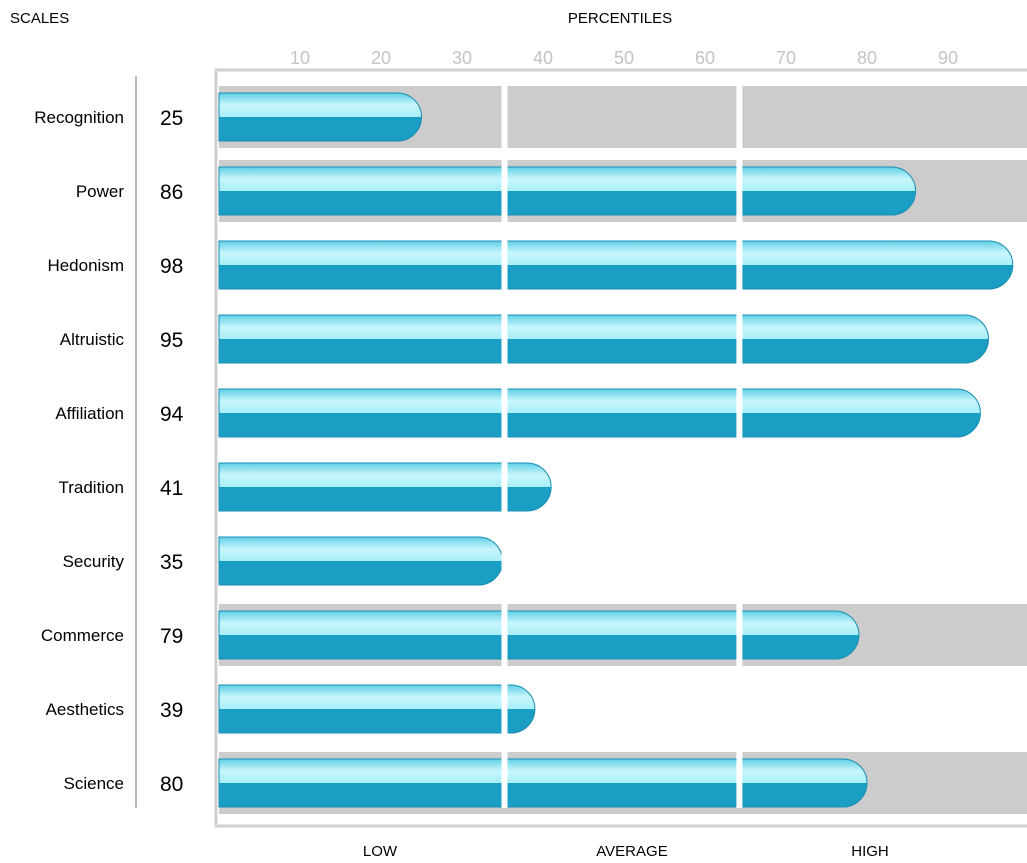  Describe the element at coordinates (171, 710) in the screenshot. I see `score-label: 39` at that location.